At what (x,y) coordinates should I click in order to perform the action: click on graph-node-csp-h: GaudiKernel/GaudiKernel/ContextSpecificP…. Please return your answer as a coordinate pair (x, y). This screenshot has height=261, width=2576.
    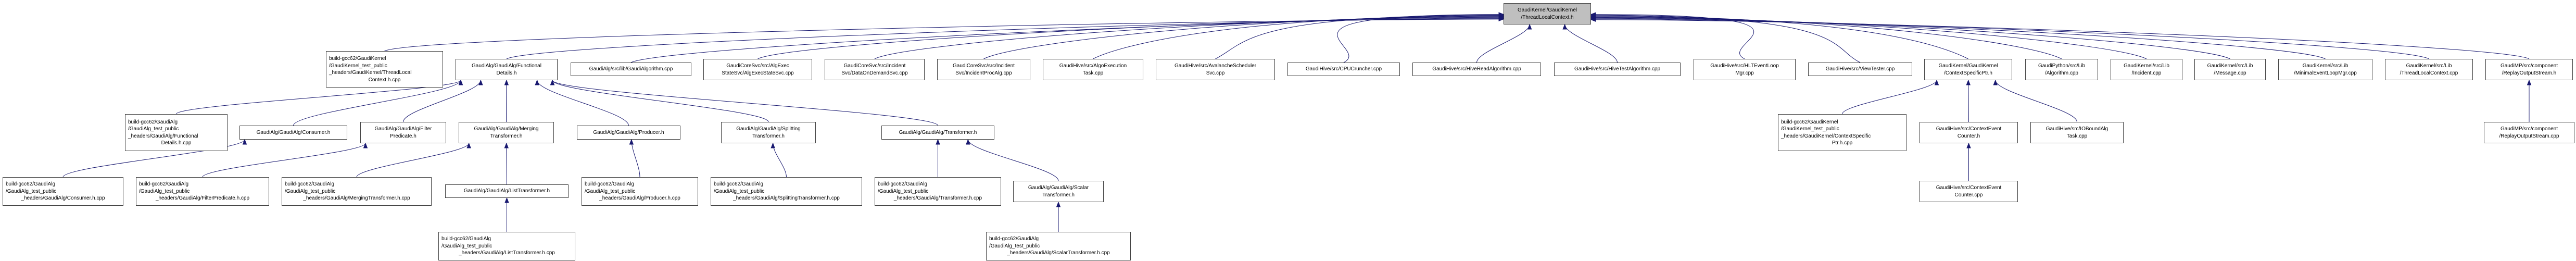
    Looking at the image, I should click on (1968, 69).